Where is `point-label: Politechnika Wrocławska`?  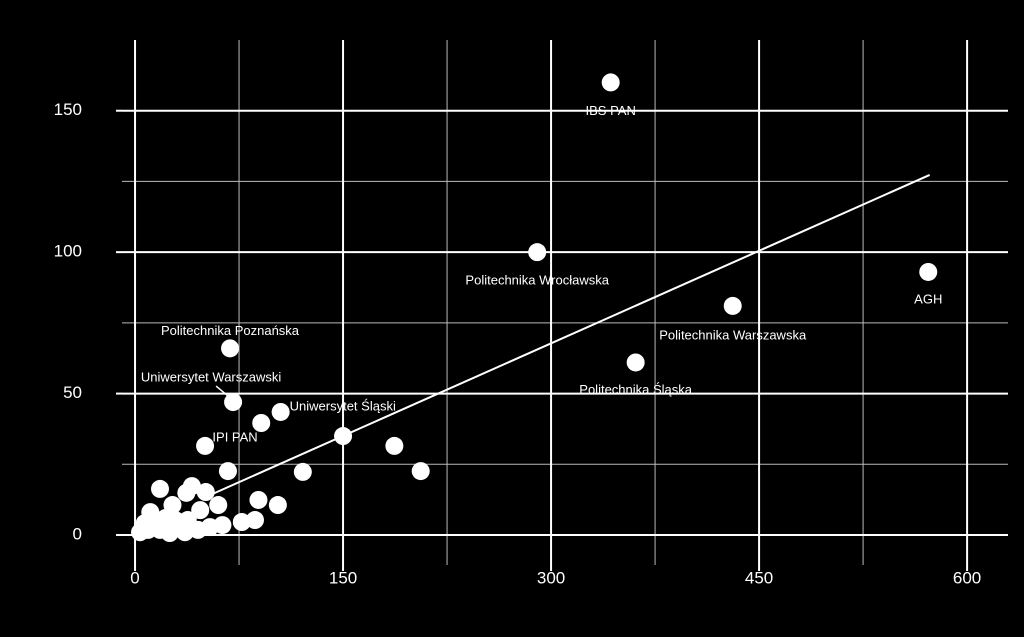 point-label: Politechnika Wrocławska is located at coordinates (537, 280).